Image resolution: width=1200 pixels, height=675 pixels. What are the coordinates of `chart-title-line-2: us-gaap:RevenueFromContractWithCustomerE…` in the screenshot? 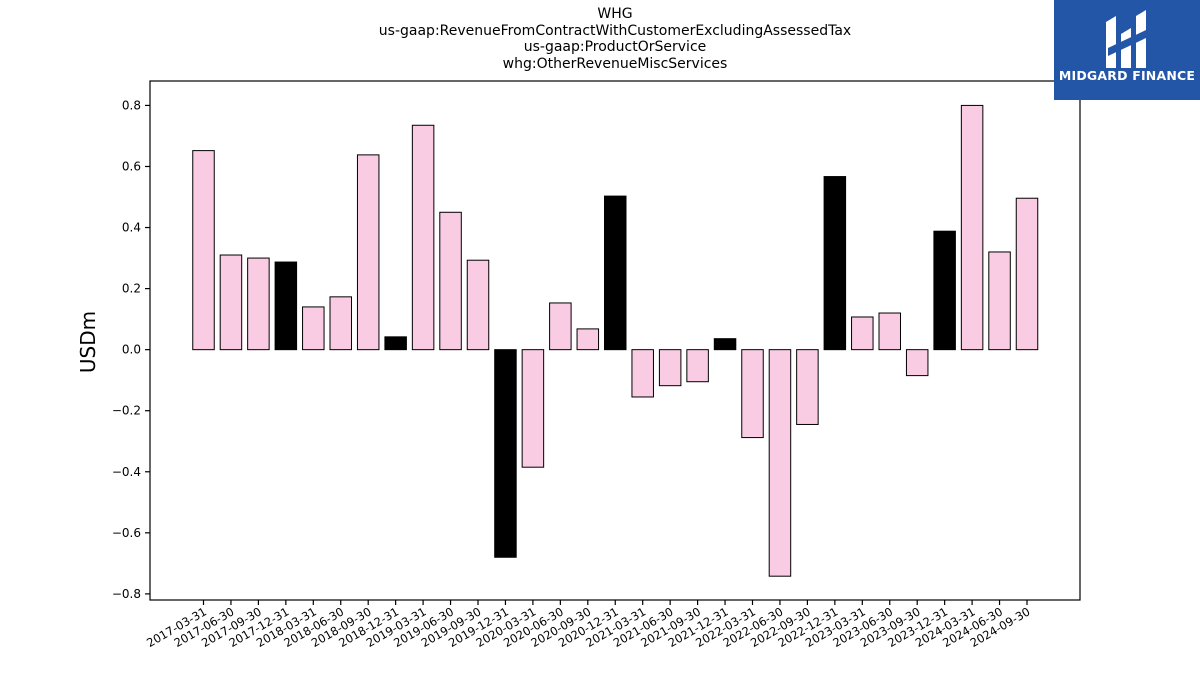 It's located at (615, 30).